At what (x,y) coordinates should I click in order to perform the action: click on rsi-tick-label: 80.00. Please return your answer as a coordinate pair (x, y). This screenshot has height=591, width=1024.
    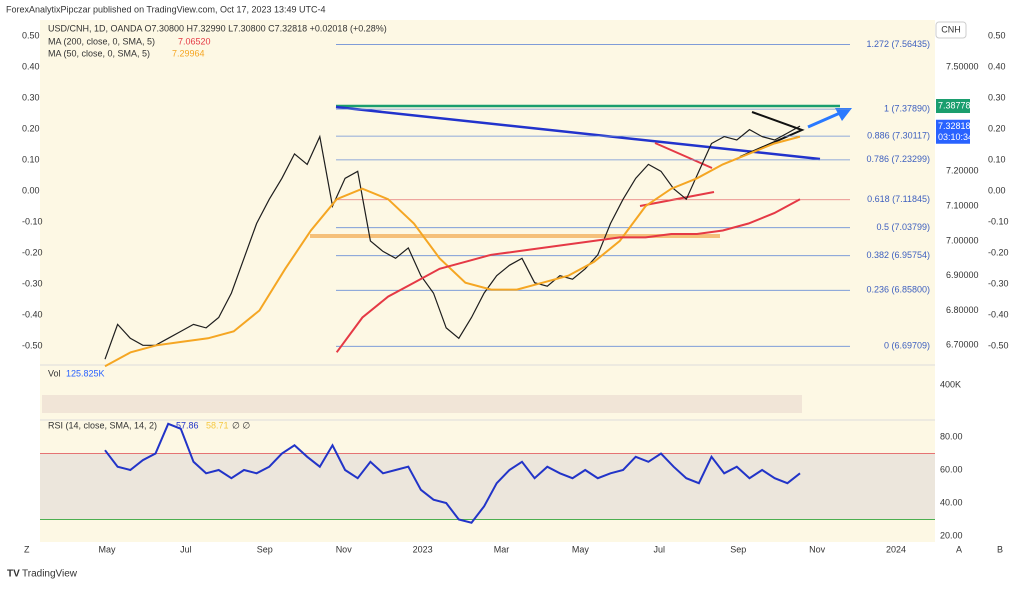
    Looking at the image, I should click on (951, 436).